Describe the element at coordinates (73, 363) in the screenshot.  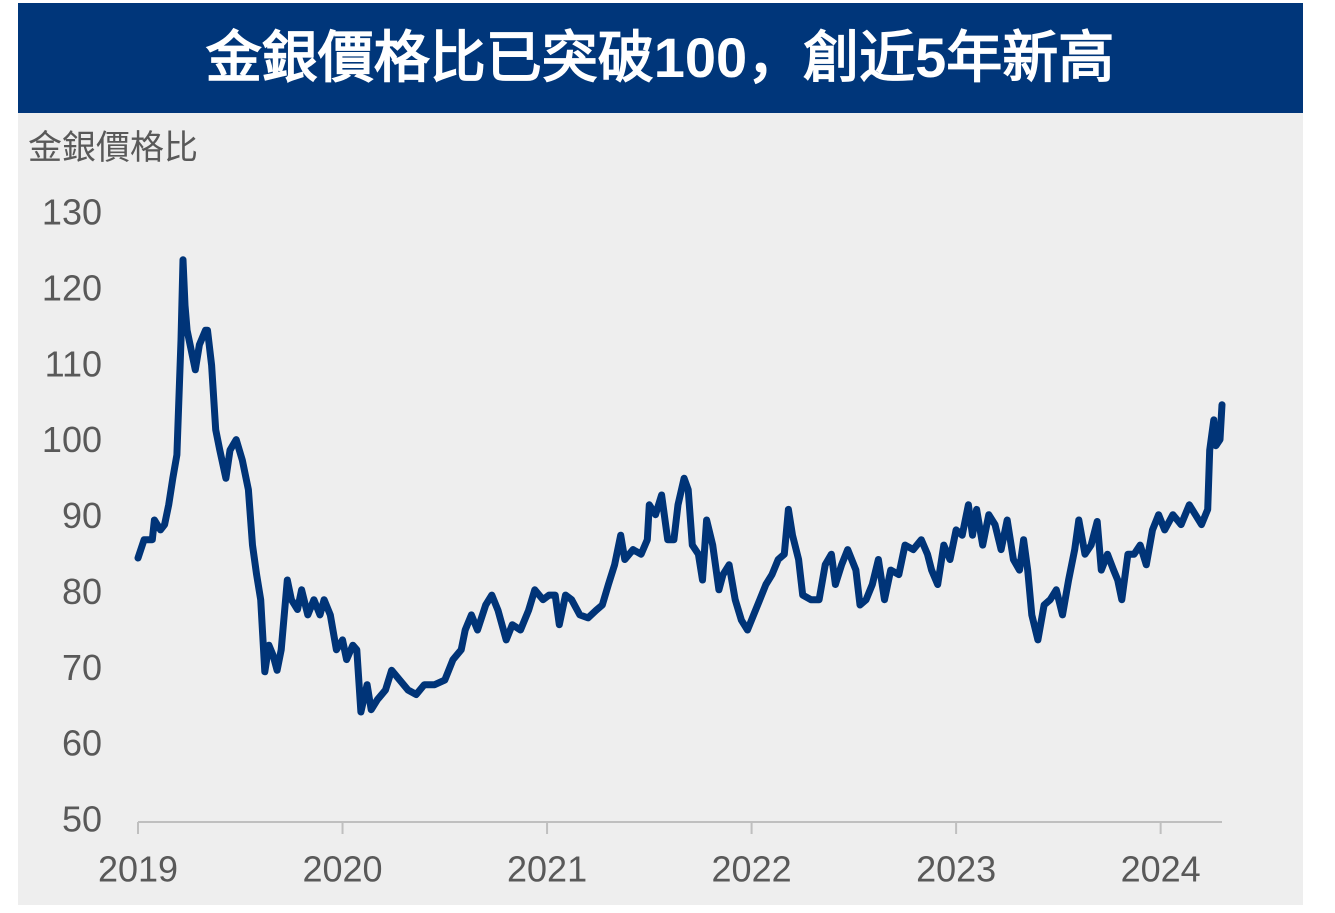
I see `y-tick-label: 110` at that location.